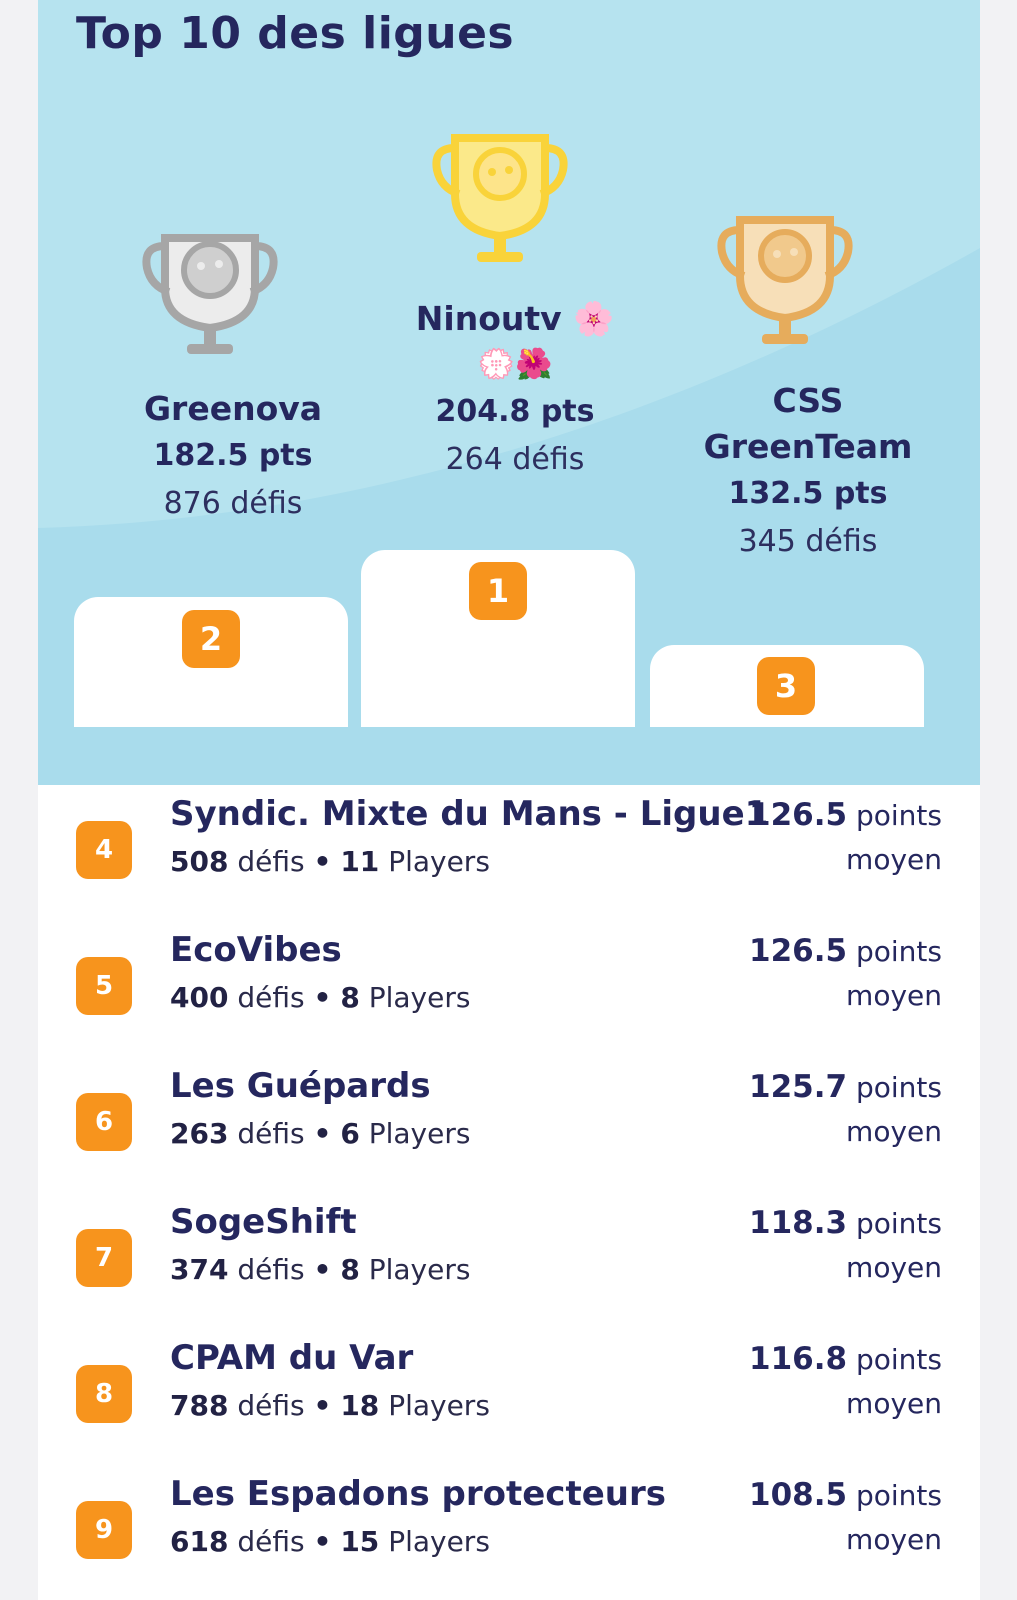 The height and width of the screenshot is (1600, 1017). I want to click on podium-second: Greenova 182.5 pts 876 défis, so click(233, 457).